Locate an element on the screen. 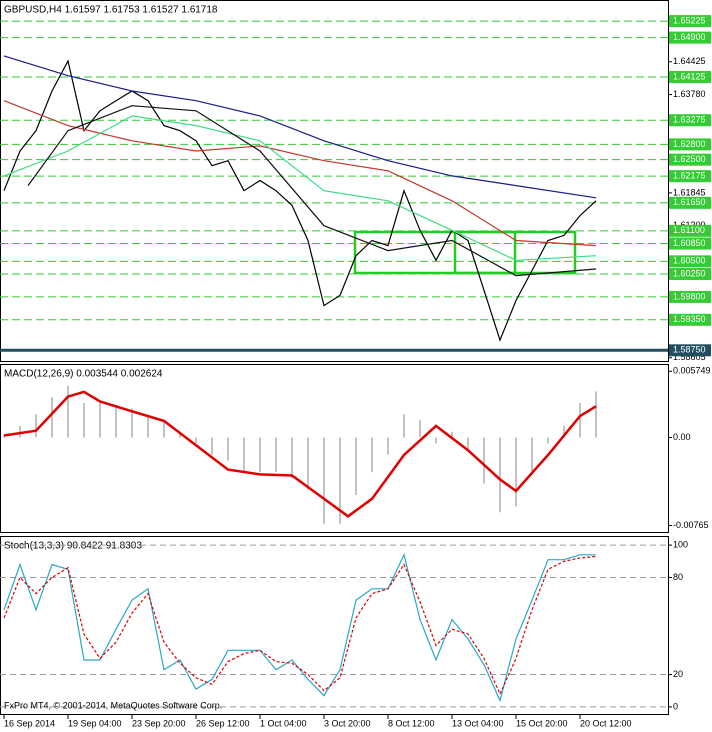 This screenshot has width=712, height=732. level-label: 1.64125 is located at coordinates (689, 76).